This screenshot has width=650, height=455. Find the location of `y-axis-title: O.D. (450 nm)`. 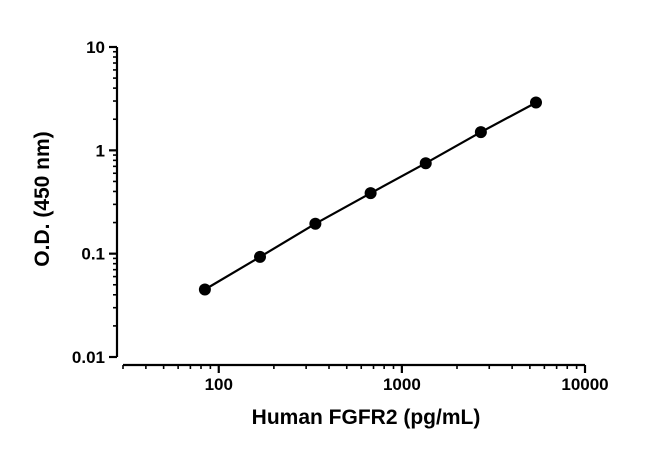

y-axis-title: O.D. (450 nm) is located at coordinates (42, 198).